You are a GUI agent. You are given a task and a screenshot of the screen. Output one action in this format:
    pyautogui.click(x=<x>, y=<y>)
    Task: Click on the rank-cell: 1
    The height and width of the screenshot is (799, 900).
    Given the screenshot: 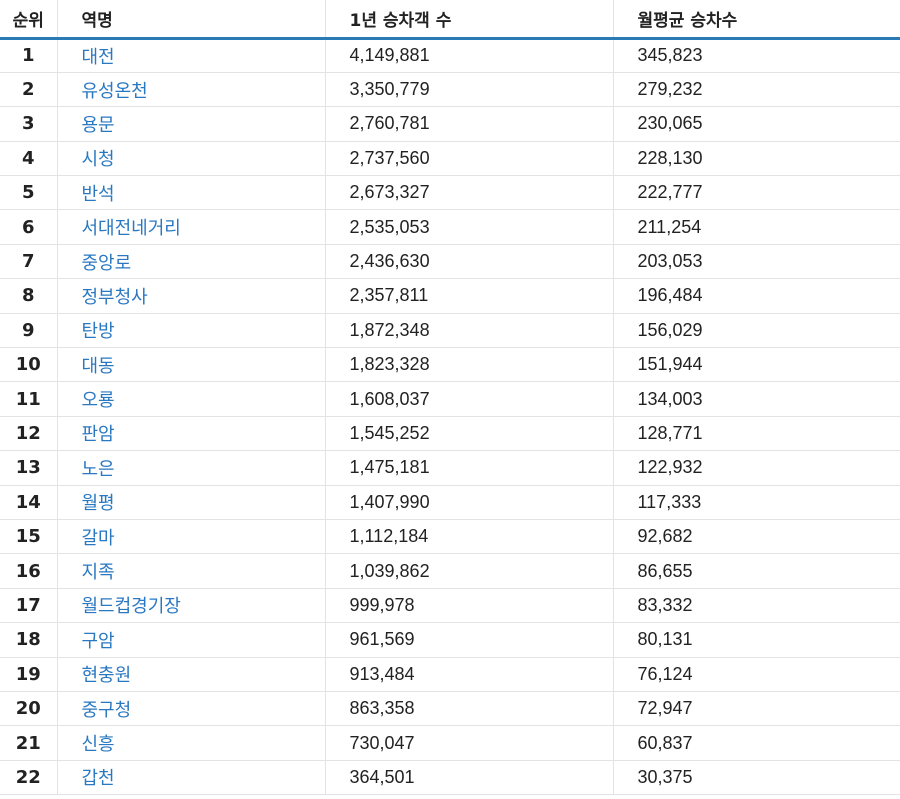 What is the action you would take?
    pyautogui.click(x=28, y=55)
    